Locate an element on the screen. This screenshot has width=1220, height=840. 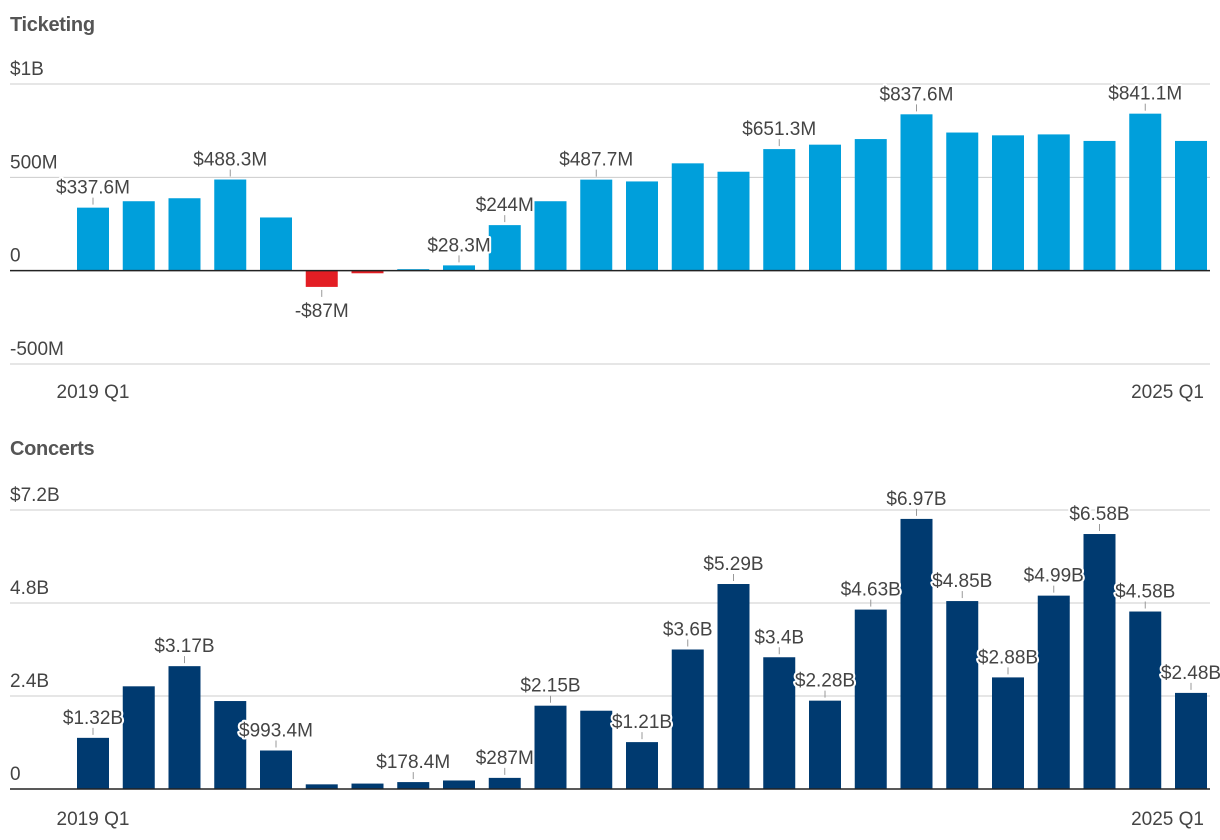
concerts-data-label: $4.63B is located at coordinates (871, 590).